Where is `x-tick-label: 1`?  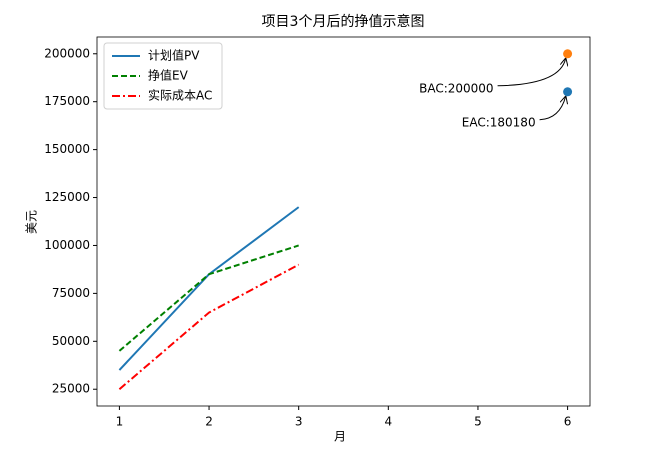 x-tick-label: 1 is located at coordinates (120, 422).